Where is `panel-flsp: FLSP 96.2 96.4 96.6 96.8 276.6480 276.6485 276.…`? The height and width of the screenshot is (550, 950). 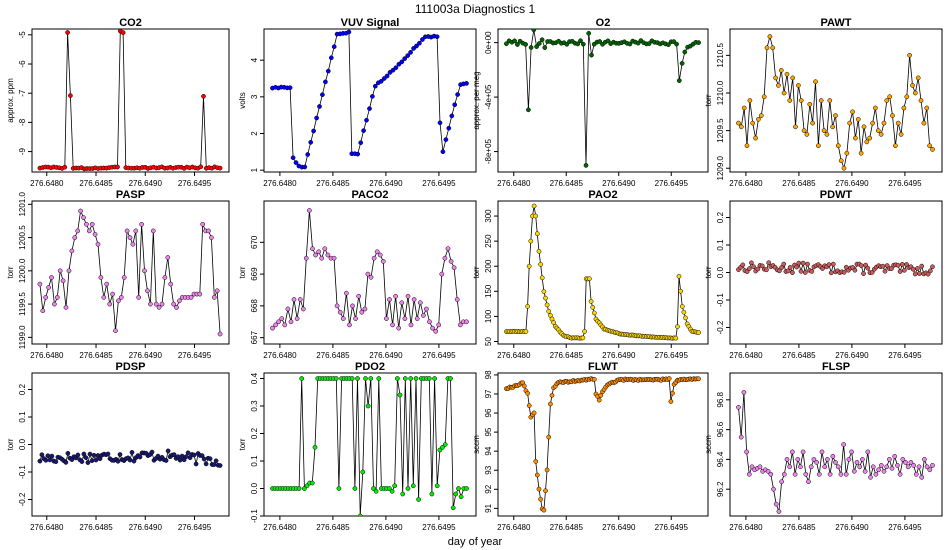
panel-flsp: FLSP 96.2 96.4 96.6 96.8 276.6480 276.6485 276.… is located at coordinates (823, 446).